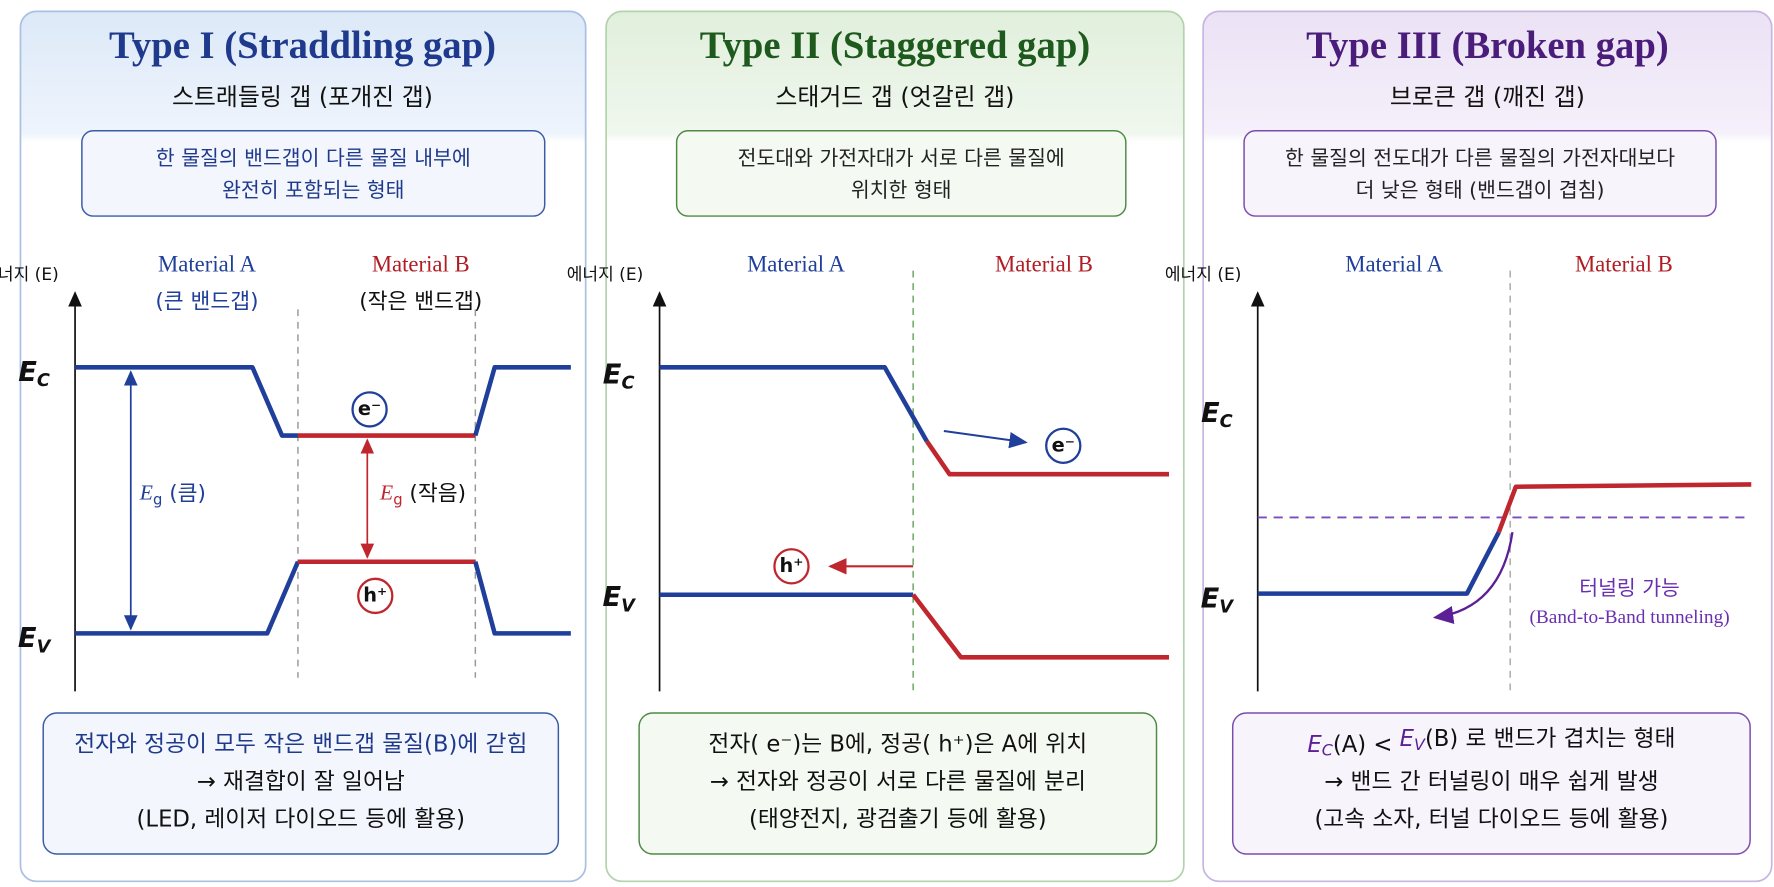 Image resolution: width=1774 pixels, height=887 pixels. Describe the element at coordinates (895, 46) in the screenshot. I see `panel-title: Type II (Staggered gap)` at that location.